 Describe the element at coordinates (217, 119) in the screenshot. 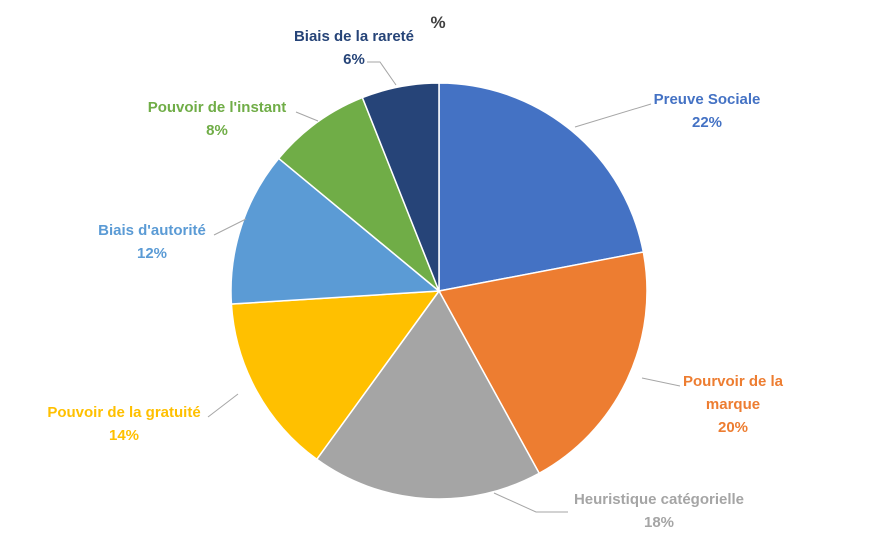

I see `slice-label-5: Pouvoir de l'instant 8%` at that location.